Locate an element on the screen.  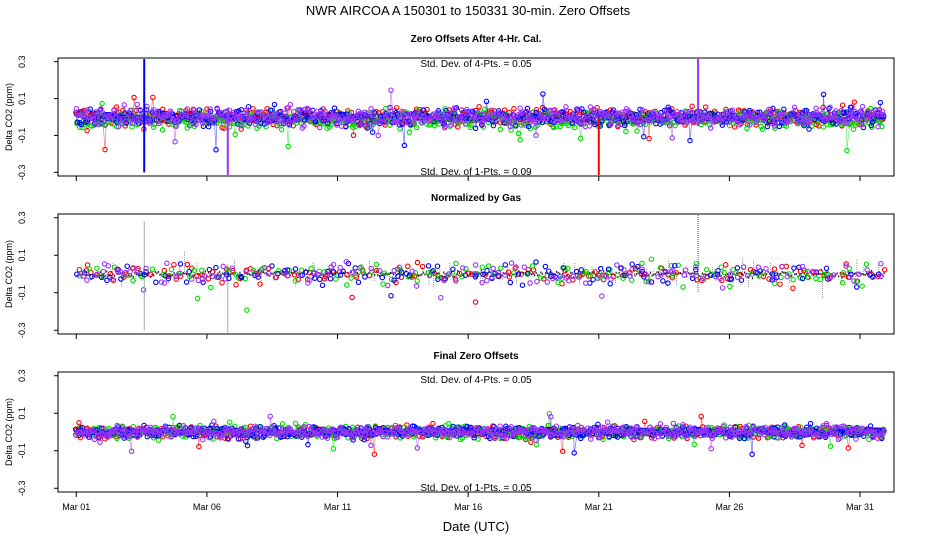
panel-2-title: Normalized by Gas is located at coordinates (476, 198).